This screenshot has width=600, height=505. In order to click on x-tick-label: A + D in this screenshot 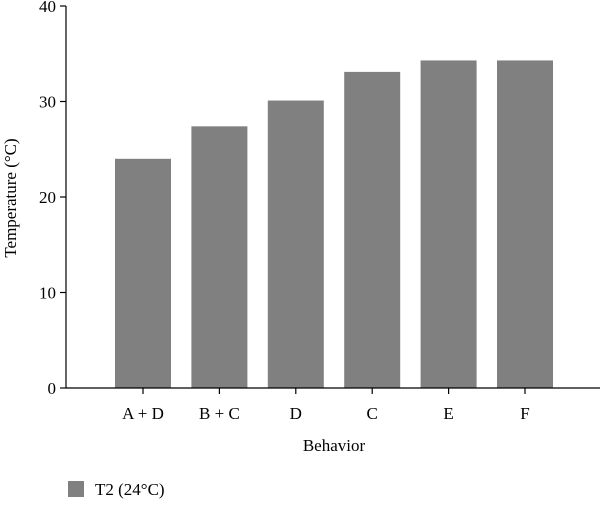, I will do `click(143, 413)`.